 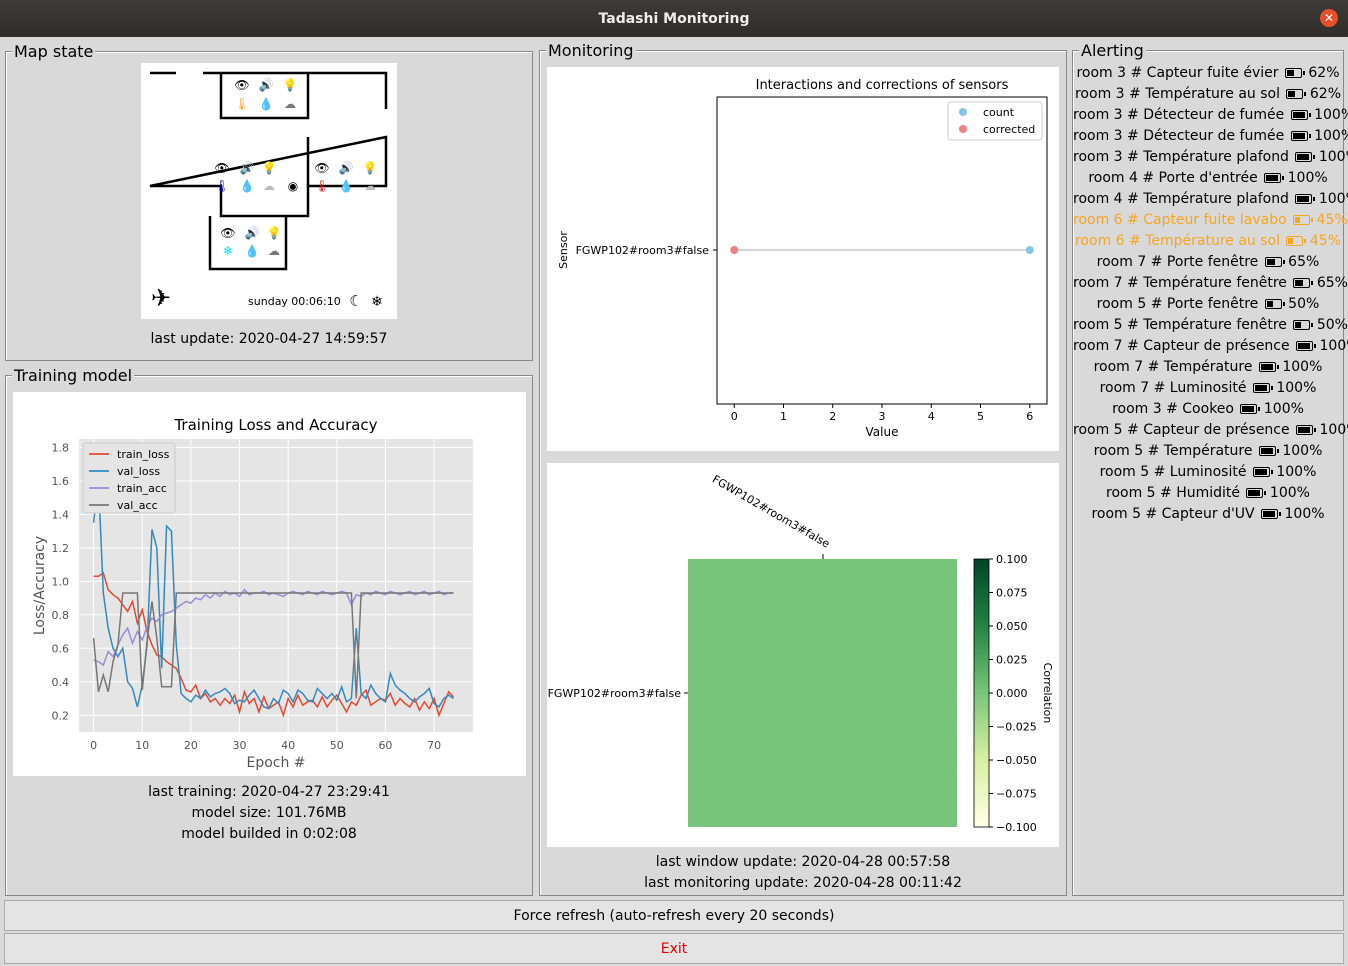 I want to click on cookeo-icon: ◉, so click(x=293, y=186).